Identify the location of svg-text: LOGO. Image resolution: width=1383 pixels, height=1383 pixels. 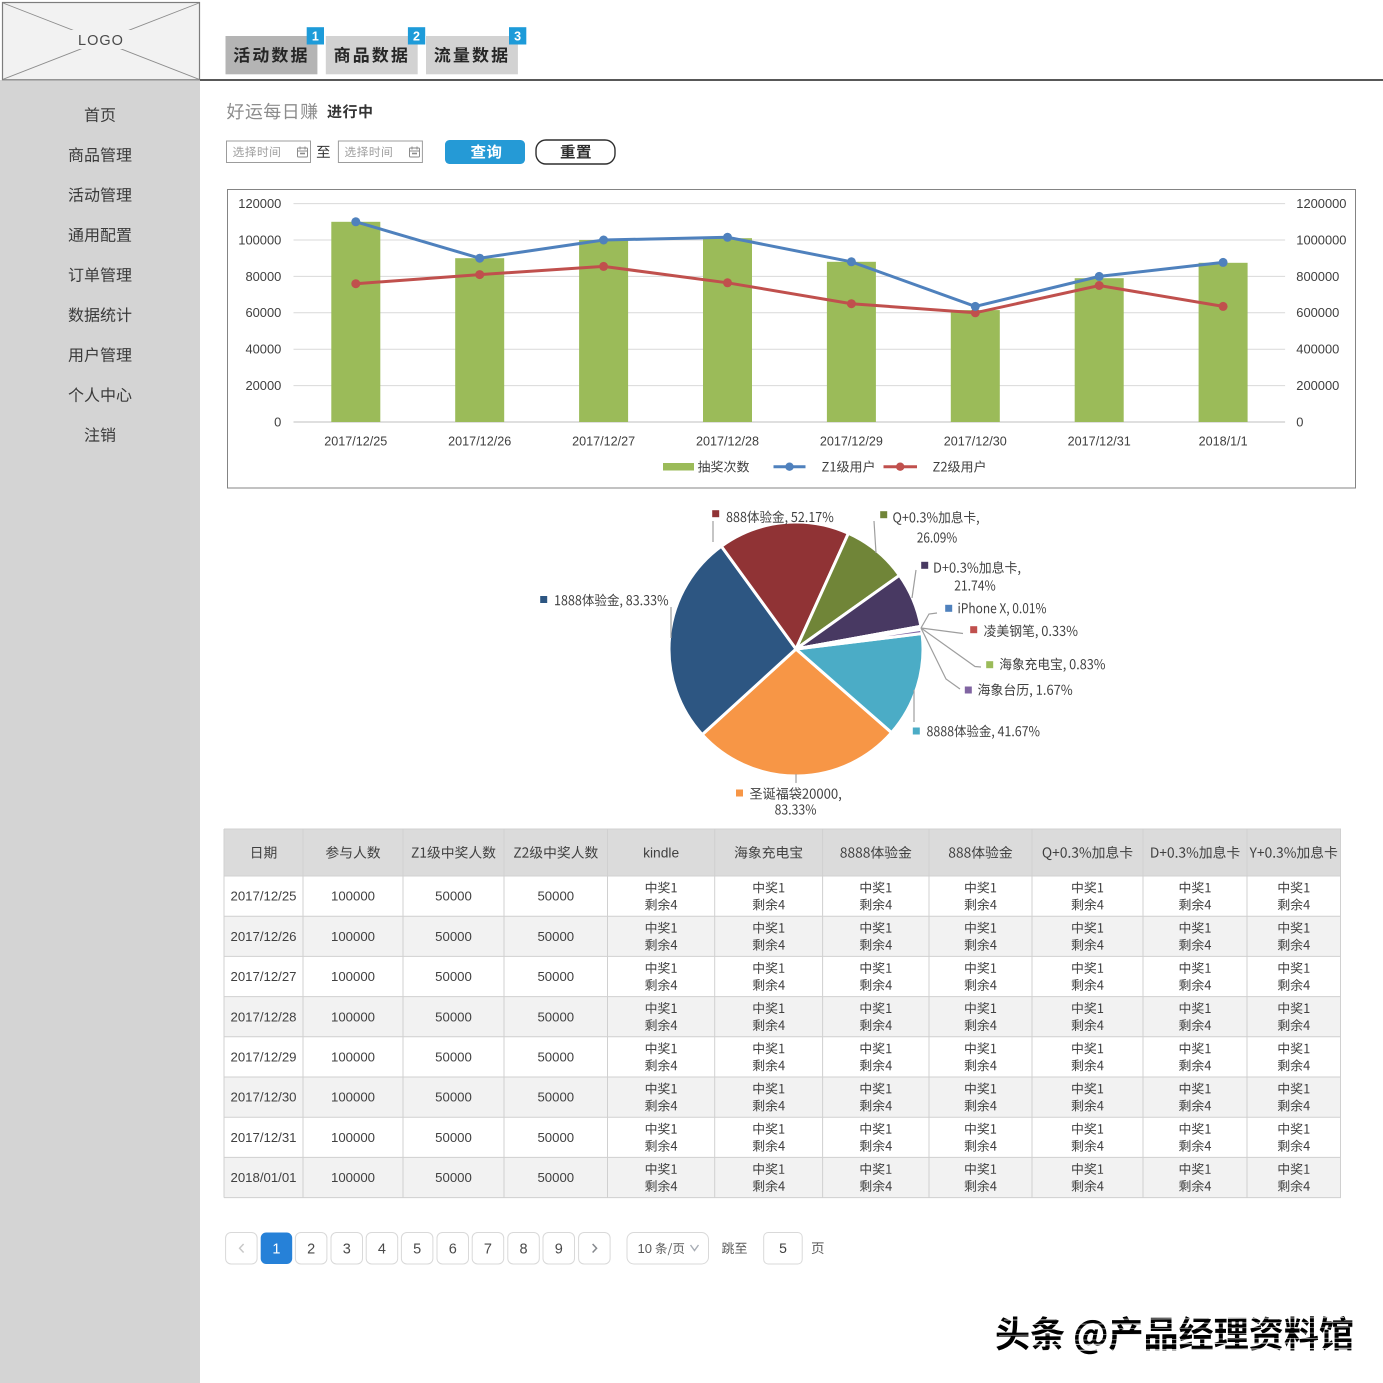
(101, 41).